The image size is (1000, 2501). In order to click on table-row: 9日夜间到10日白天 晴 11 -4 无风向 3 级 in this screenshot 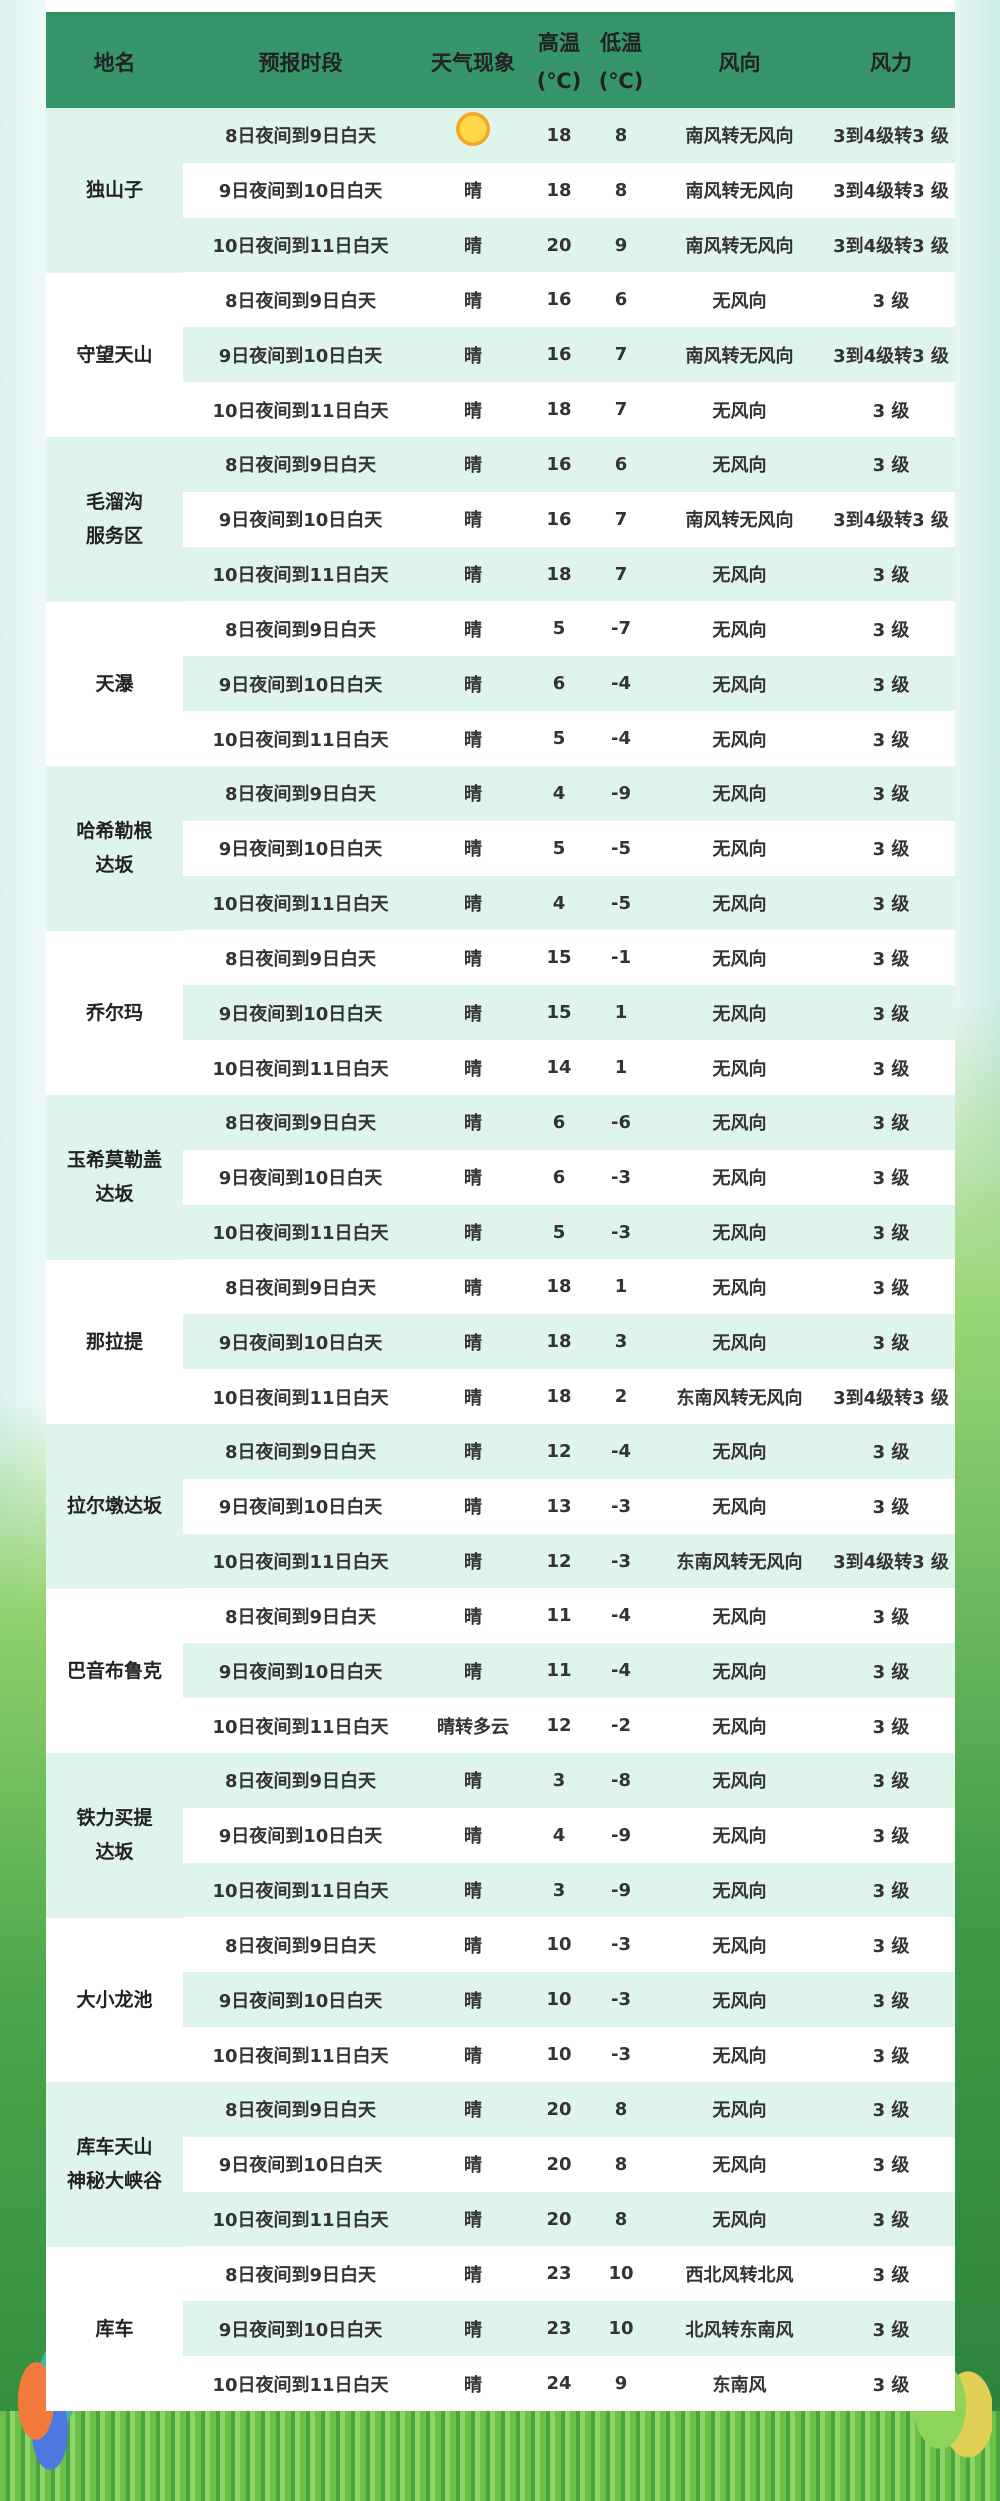, I will do `click(569, 1671)`.